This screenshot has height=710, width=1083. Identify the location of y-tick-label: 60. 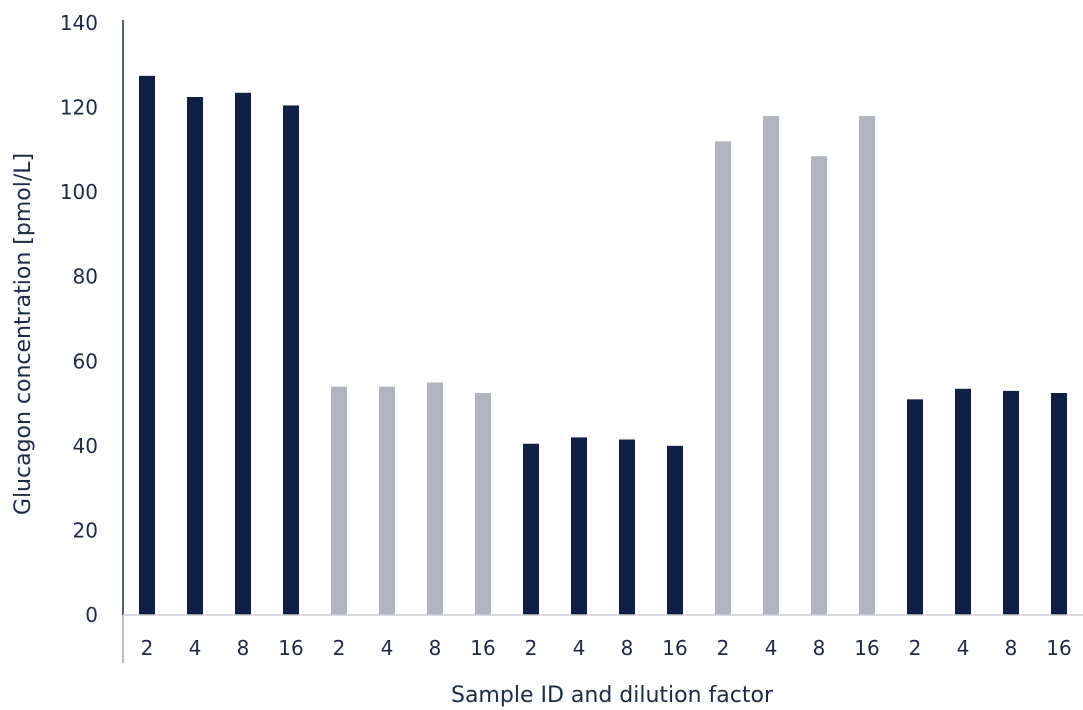
(85, 361).